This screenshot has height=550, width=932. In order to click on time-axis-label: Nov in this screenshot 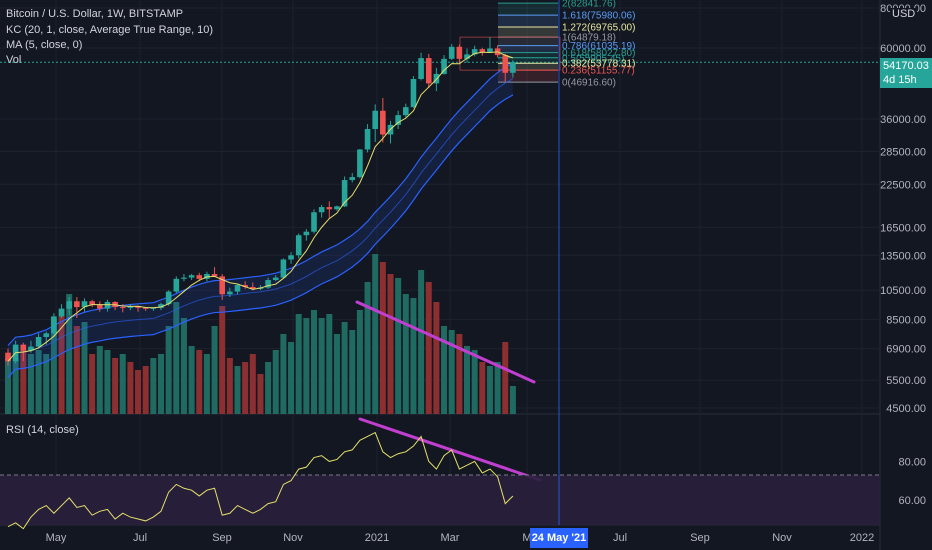, I will do `click(782, 538)`.